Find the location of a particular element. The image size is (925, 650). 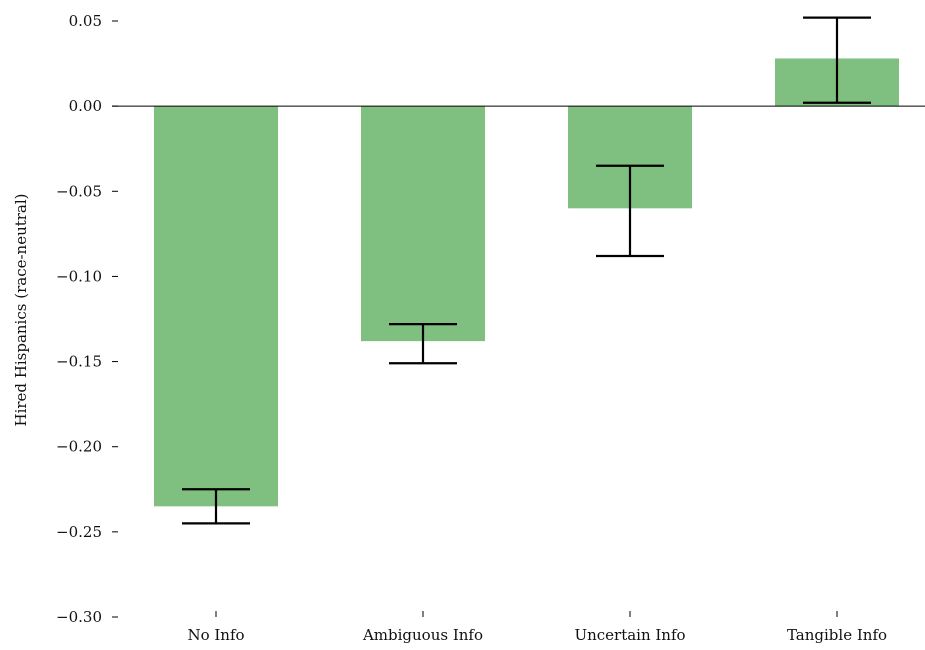

y-tick-label: −0.20 is located at coordinates (79, 447).